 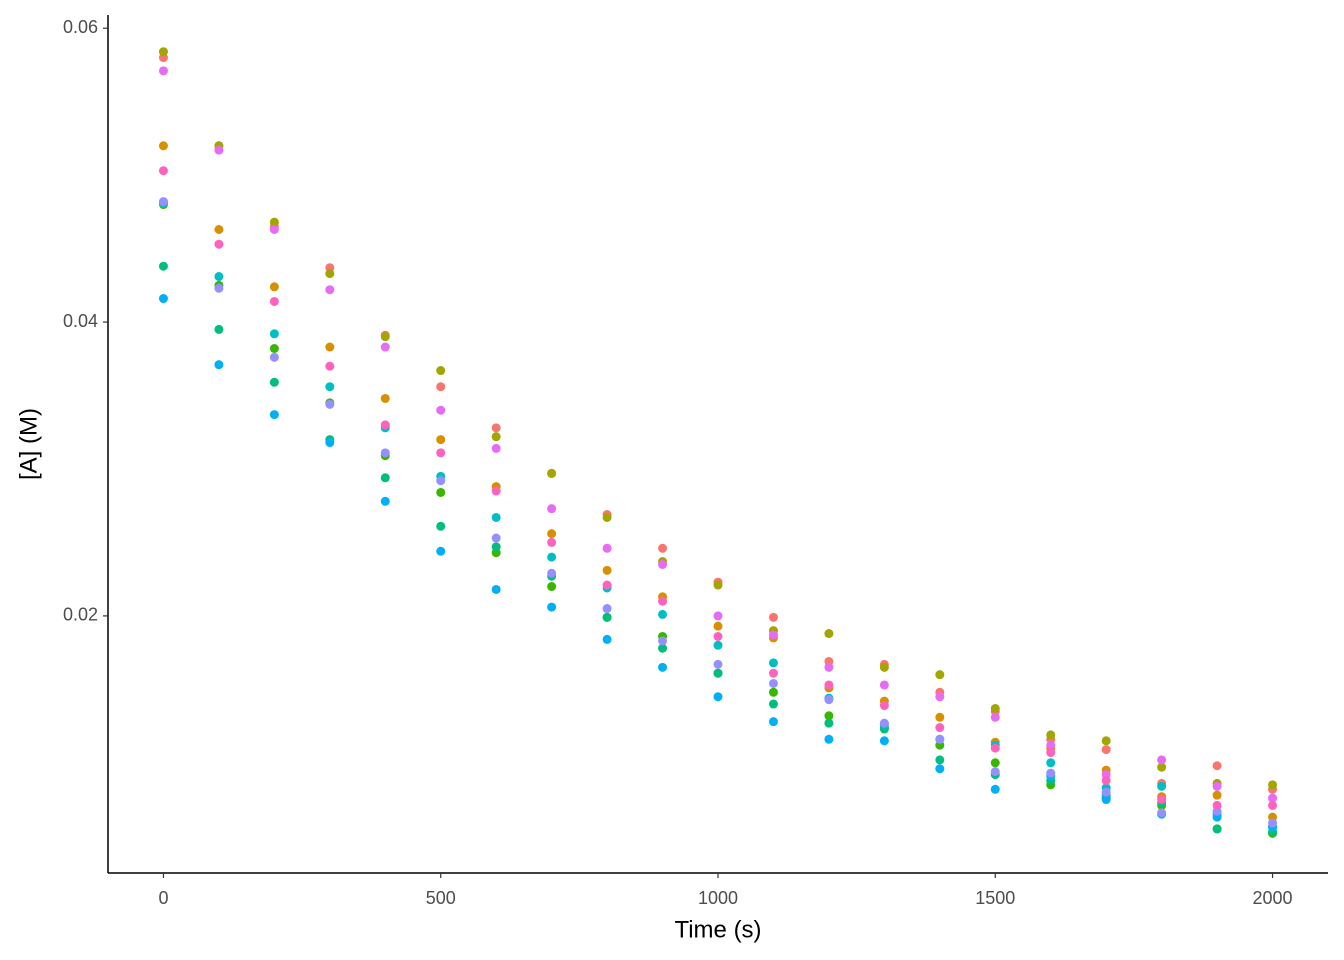 I want to click on x-tick-label: 1500, so click(x=995, y=898).